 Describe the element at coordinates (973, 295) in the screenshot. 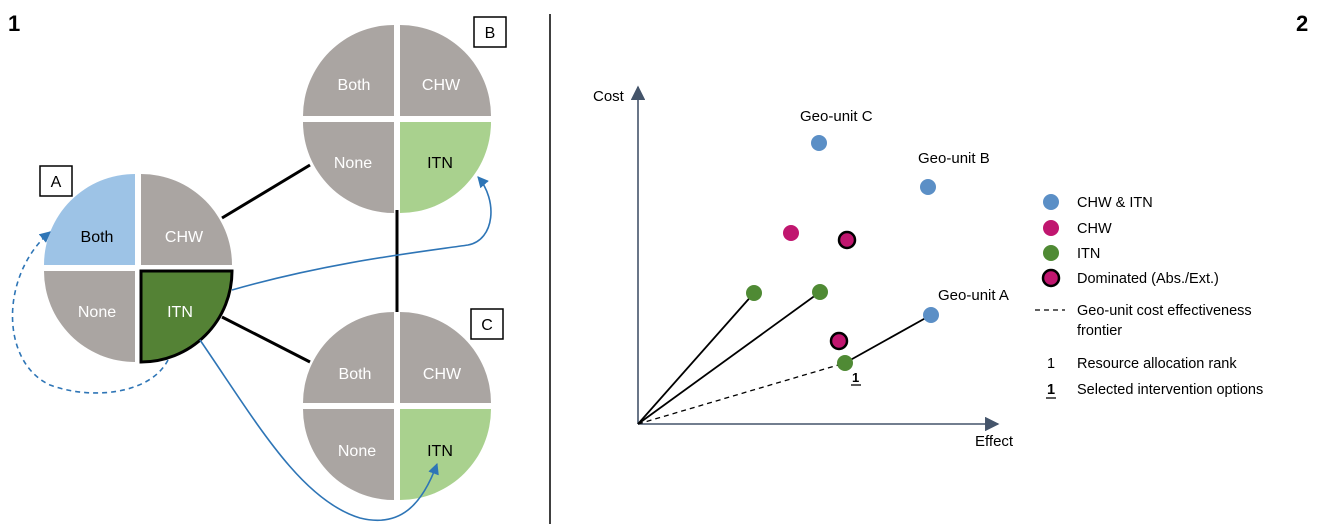

I see `label-geo-unit-a: Geo-unit A` at that location.